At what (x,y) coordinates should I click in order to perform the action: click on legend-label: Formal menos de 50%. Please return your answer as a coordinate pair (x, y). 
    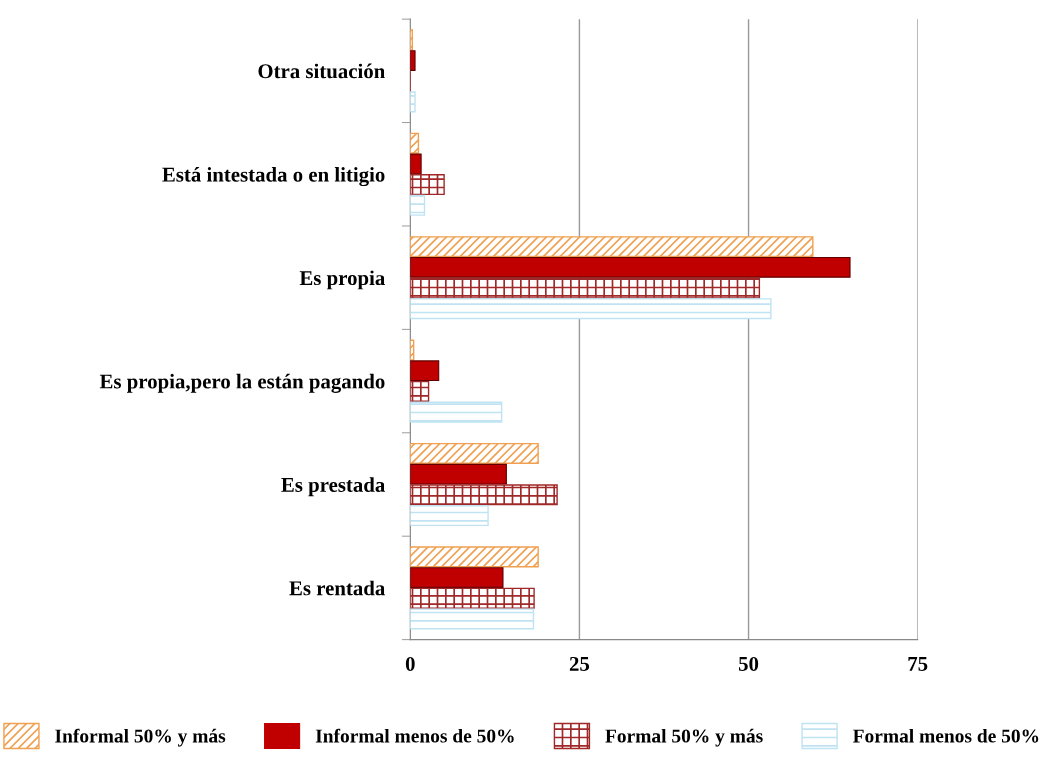
    Looking at the image, I should click on (945, 735).